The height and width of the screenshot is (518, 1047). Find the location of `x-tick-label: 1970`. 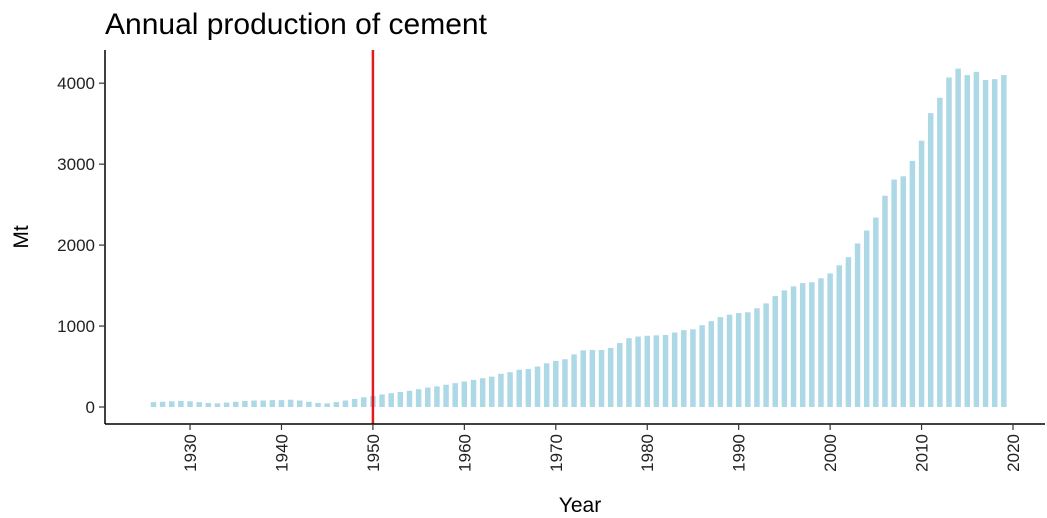

x-tick-label: 1970 is located at coordinates (556, 453).